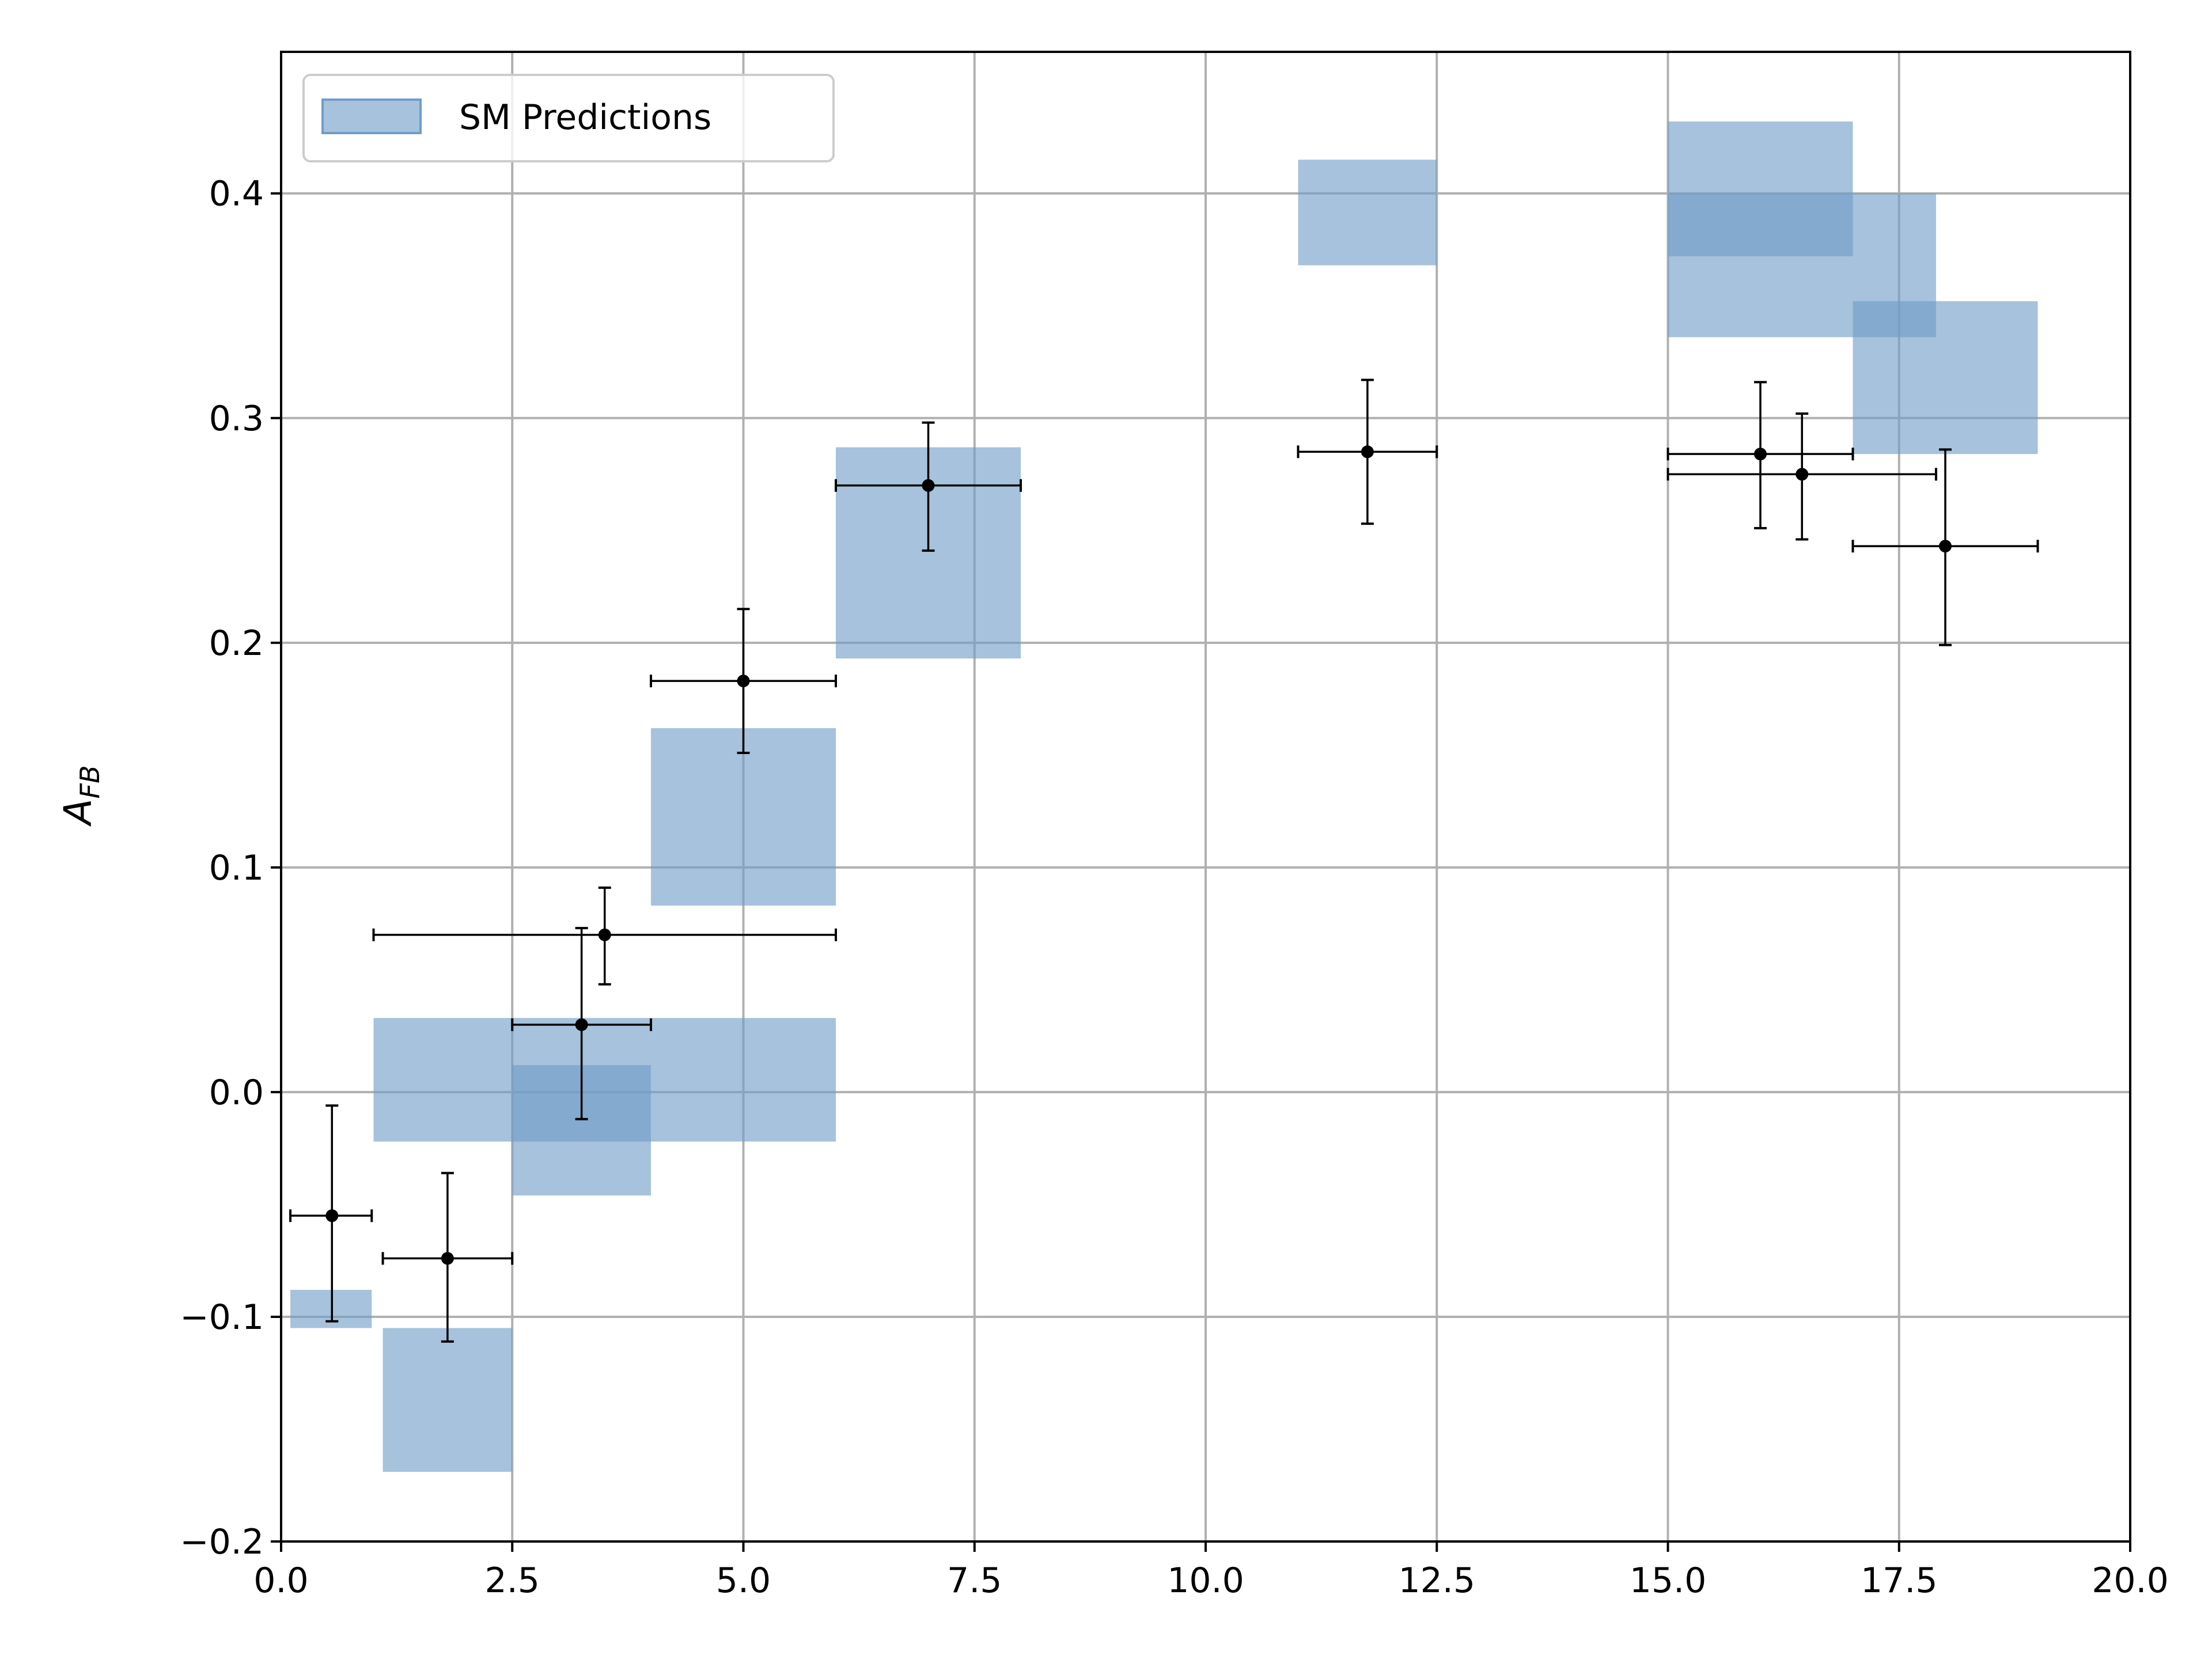  What do you see at coordinates (512, 1580) in the screenshot?
I see `x-tick-label: 2.5` at bounding box center [512, 1580].